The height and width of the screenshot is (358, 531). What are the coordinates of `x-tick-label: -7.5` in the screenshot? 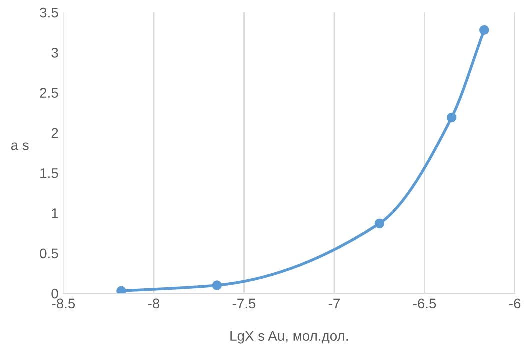 It's located at (244, 303).